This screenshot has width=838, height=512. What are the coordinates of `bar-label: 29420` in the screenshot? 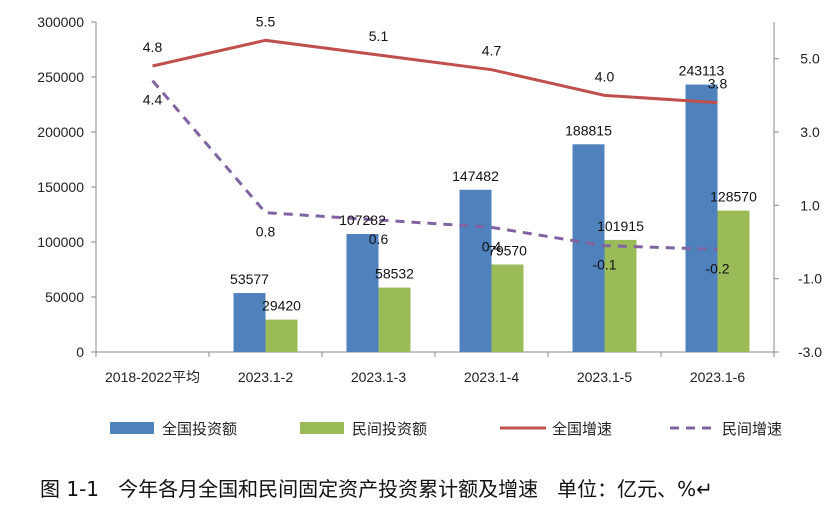 It's located at (281, 306).